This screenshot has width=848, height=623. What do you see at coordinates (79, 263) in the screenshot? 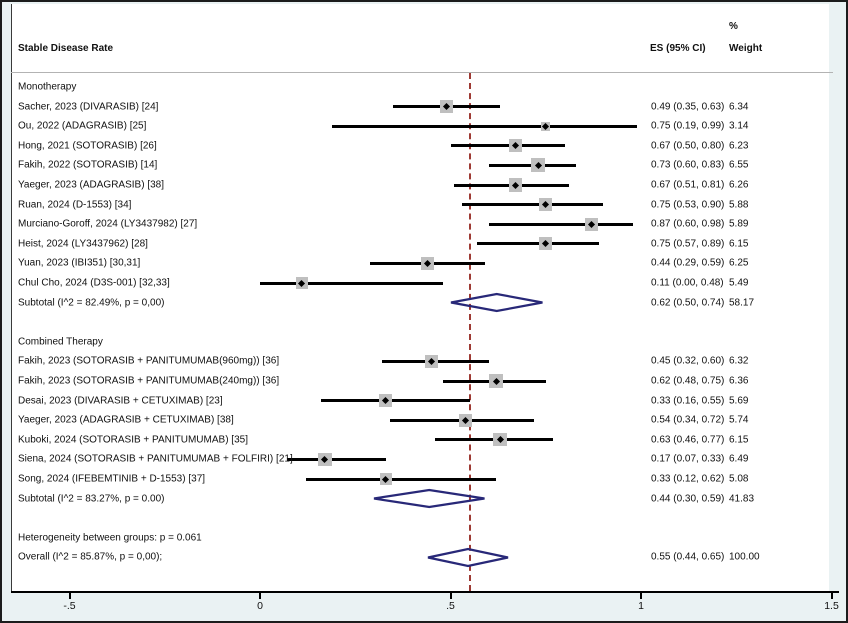
I see `study-label: Yuan, 2023 (IBI351) [30,31]` at bounding box center [79, 263].